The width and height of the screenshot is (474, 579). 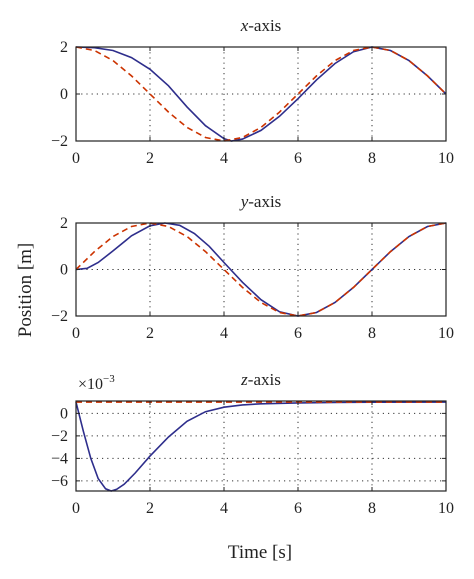 I want to click on axis-multiplier: ×10⁻³, so click(x=96, y=383).